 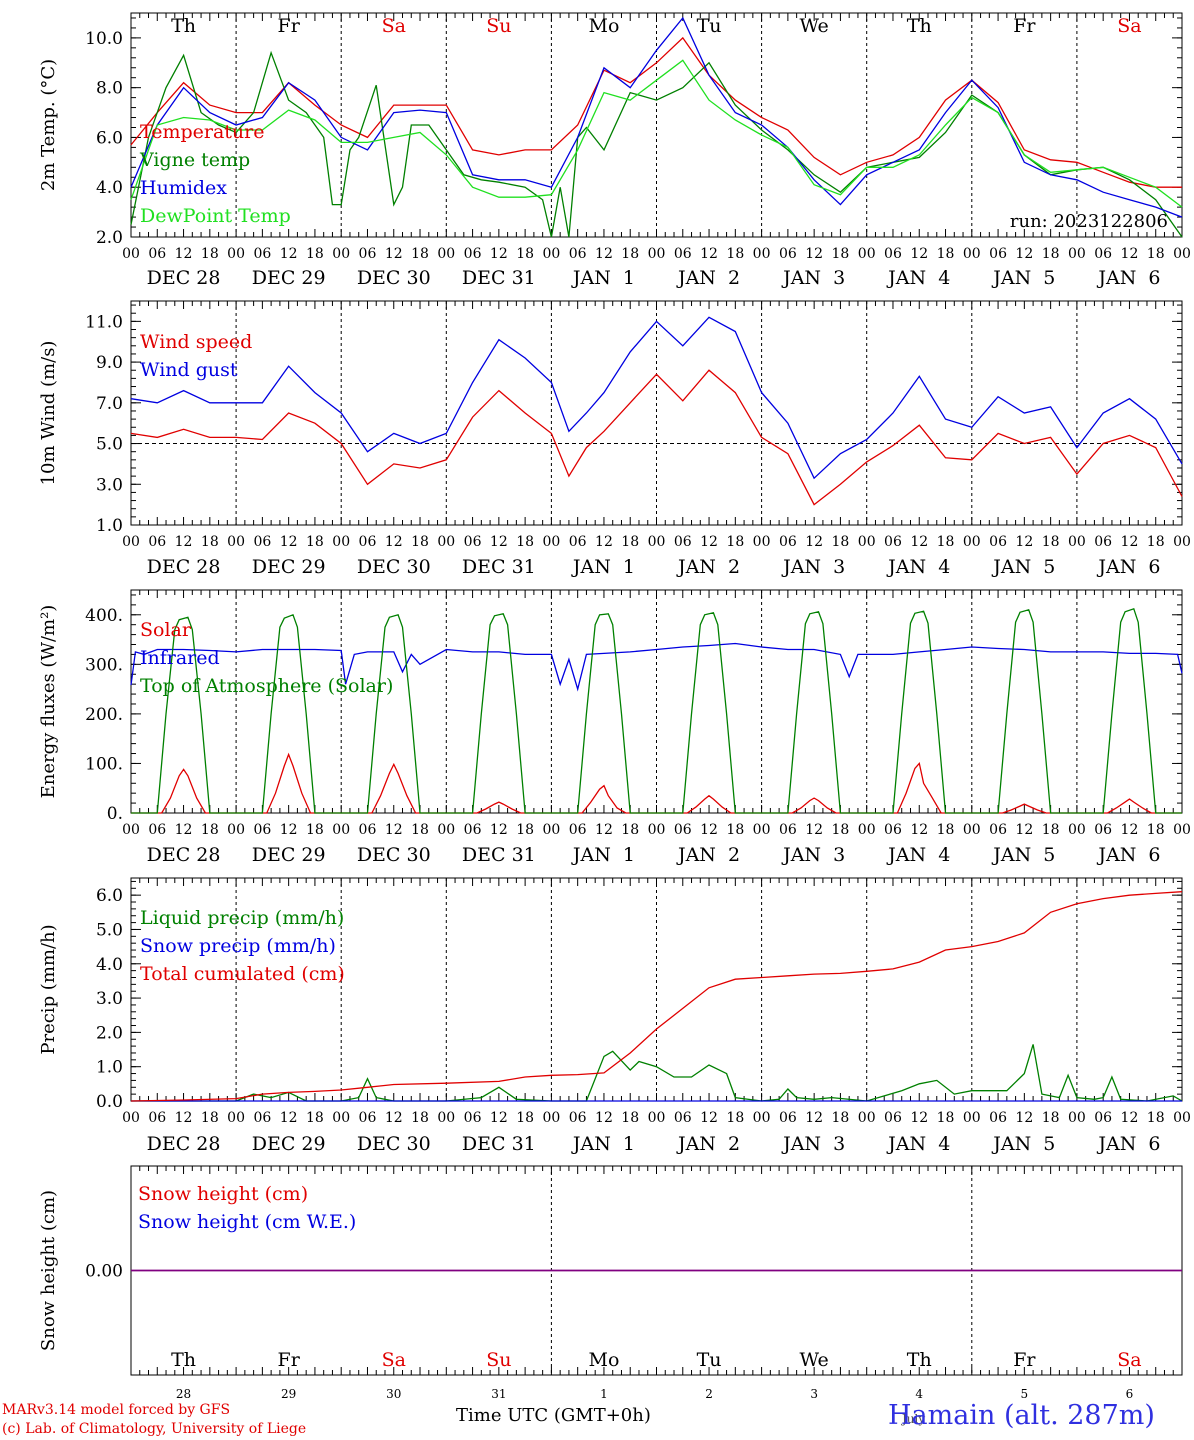 I want to click on y-tick-label: 9.0, so click(x=109, y=363).